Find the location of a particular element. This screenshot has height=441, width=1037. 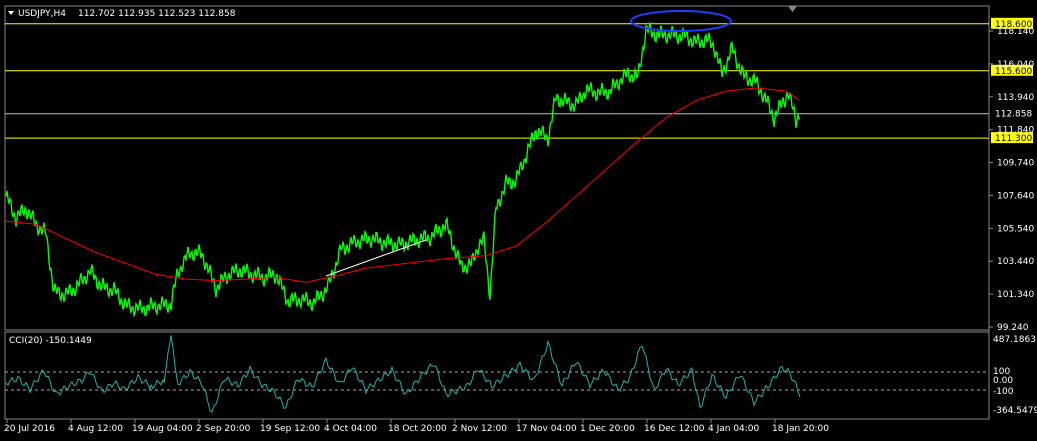

trend-segment is located at coordinates (376, 258).